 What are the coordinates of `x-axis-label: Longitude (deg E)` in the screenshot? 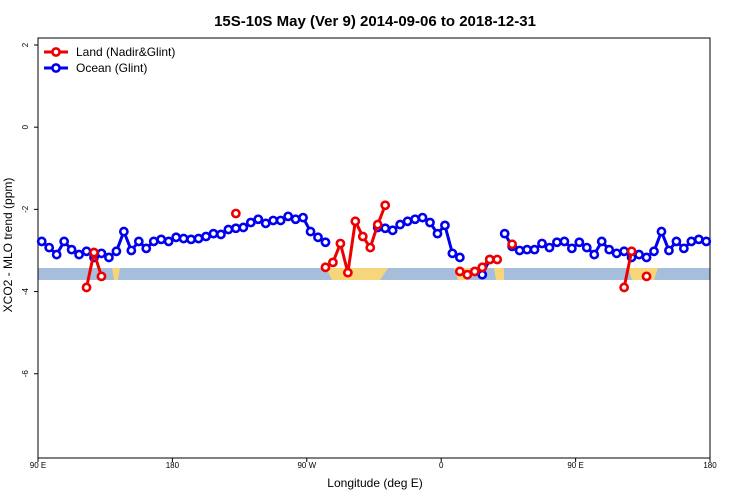 It's located at (374, 483).